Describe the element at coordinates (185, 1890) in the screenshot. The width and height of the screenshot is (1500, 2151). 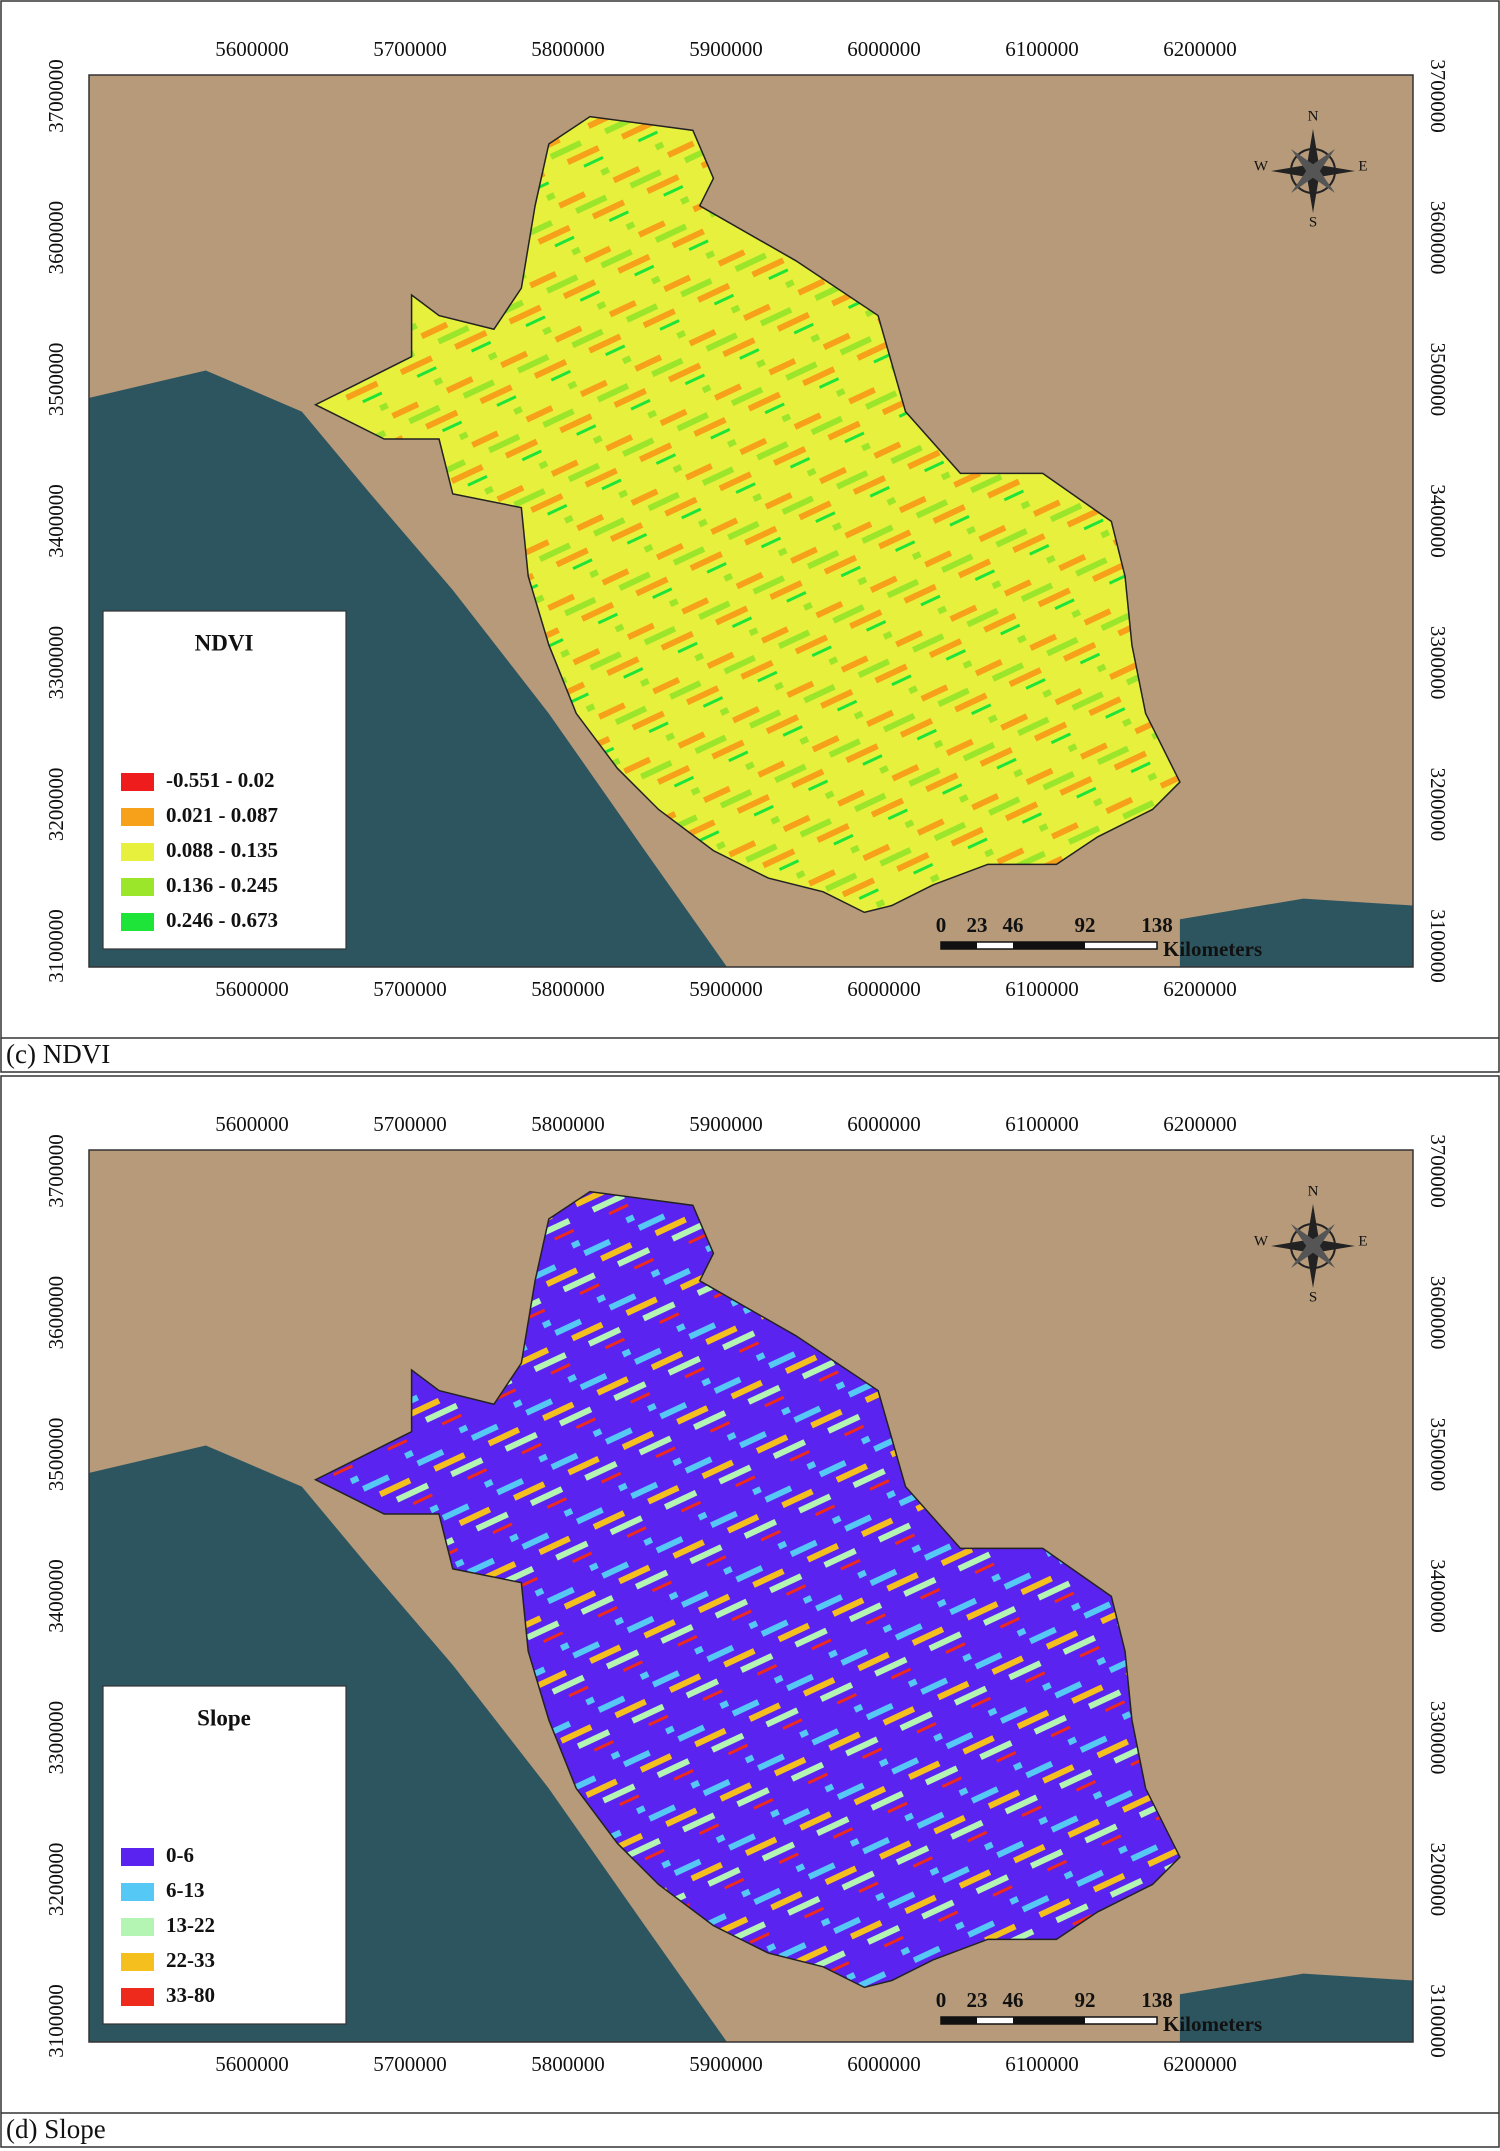
I see `legend-label: 6-13` at that location.